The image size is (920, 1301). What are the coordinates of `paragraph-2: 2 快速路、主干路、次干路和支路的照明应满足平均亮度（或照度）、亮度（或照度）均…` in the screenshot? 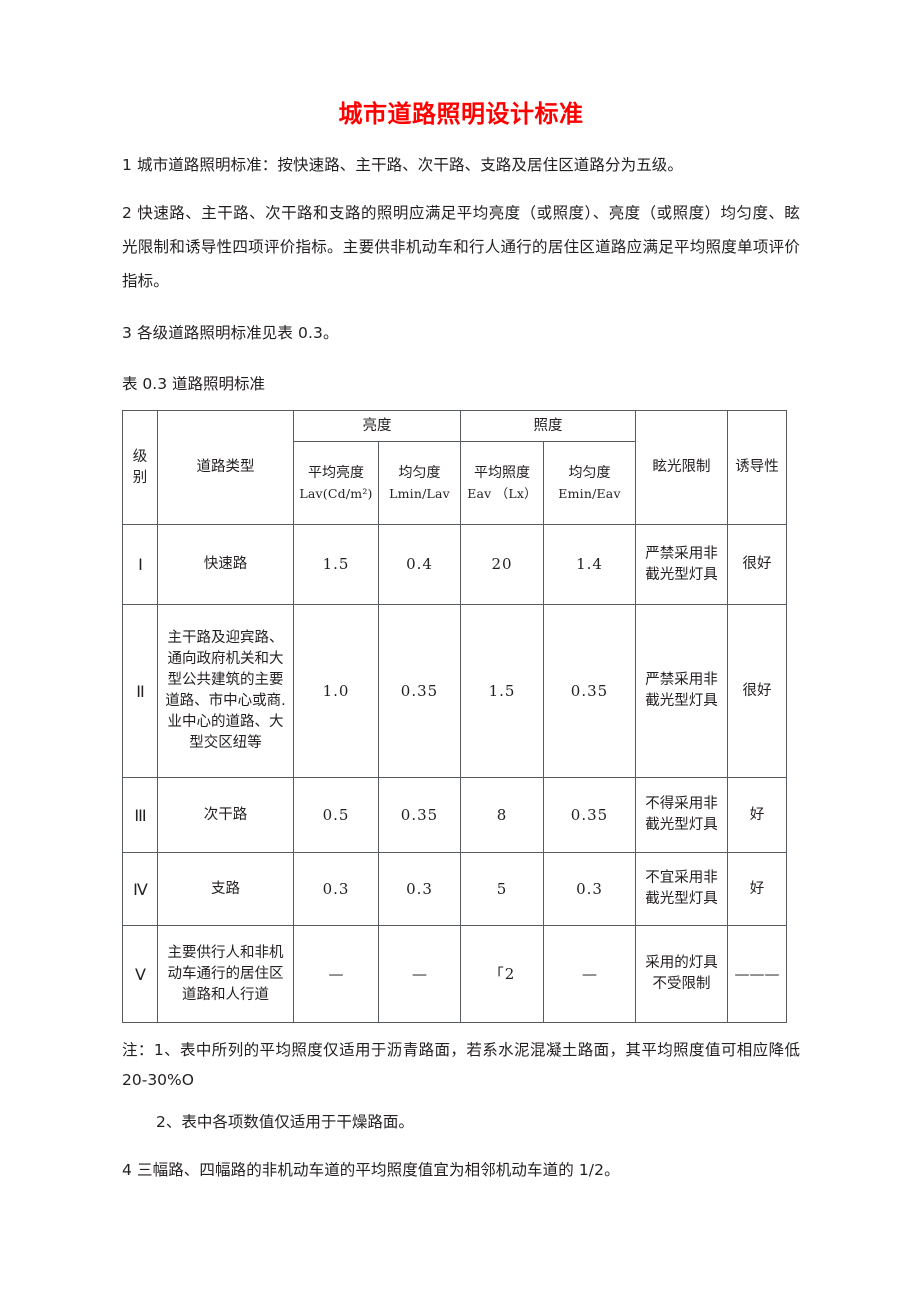 It's located at (461, 247).